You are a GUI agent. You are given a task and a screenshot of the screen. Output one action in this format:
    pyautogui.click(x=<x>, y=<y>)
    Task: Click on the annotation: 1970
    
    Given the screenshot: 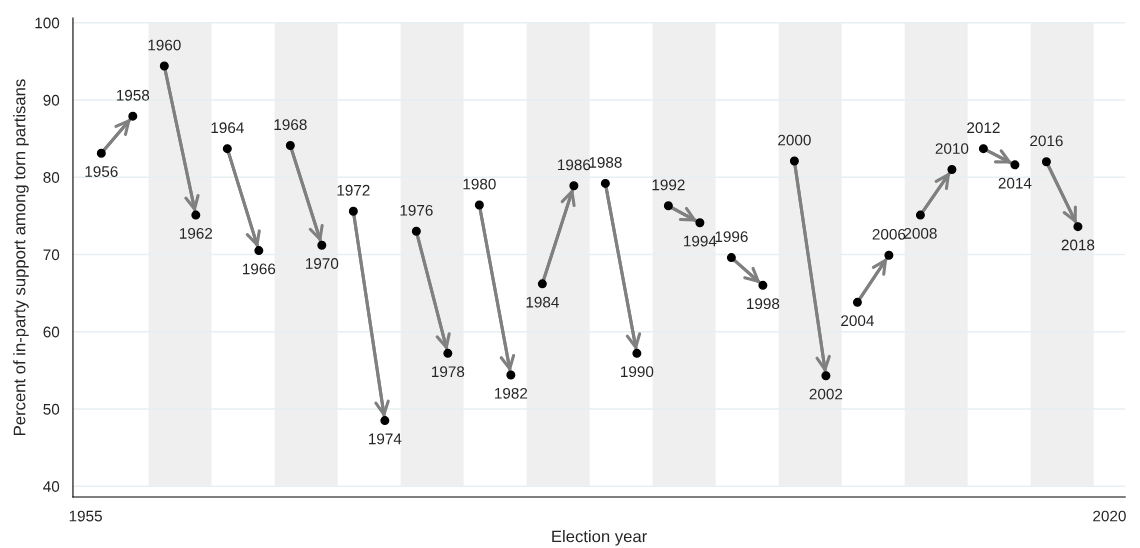 What is the action you would take?
    pyautogui.click(x=322, y=263)
    